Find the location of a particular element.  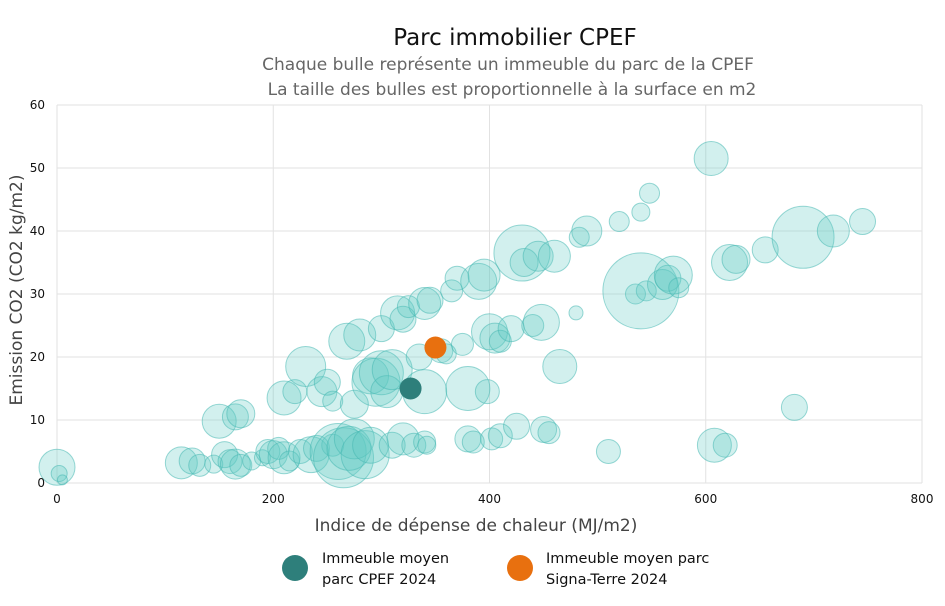

y-tick-label: 30 is located at coordinates (37, 294).